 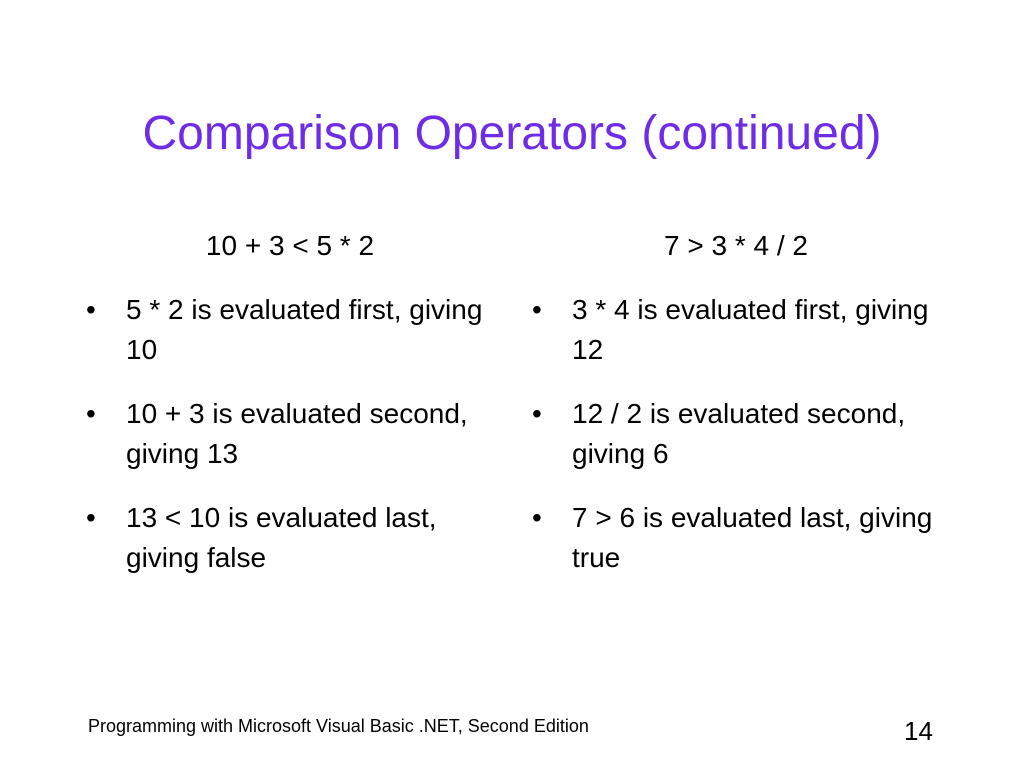 What do you see at coordinates (750, 329) in the screenshot?
I see `bullet-text: 3 * 4 is evaluated first, giving 12` at bounding box center [750, 329].